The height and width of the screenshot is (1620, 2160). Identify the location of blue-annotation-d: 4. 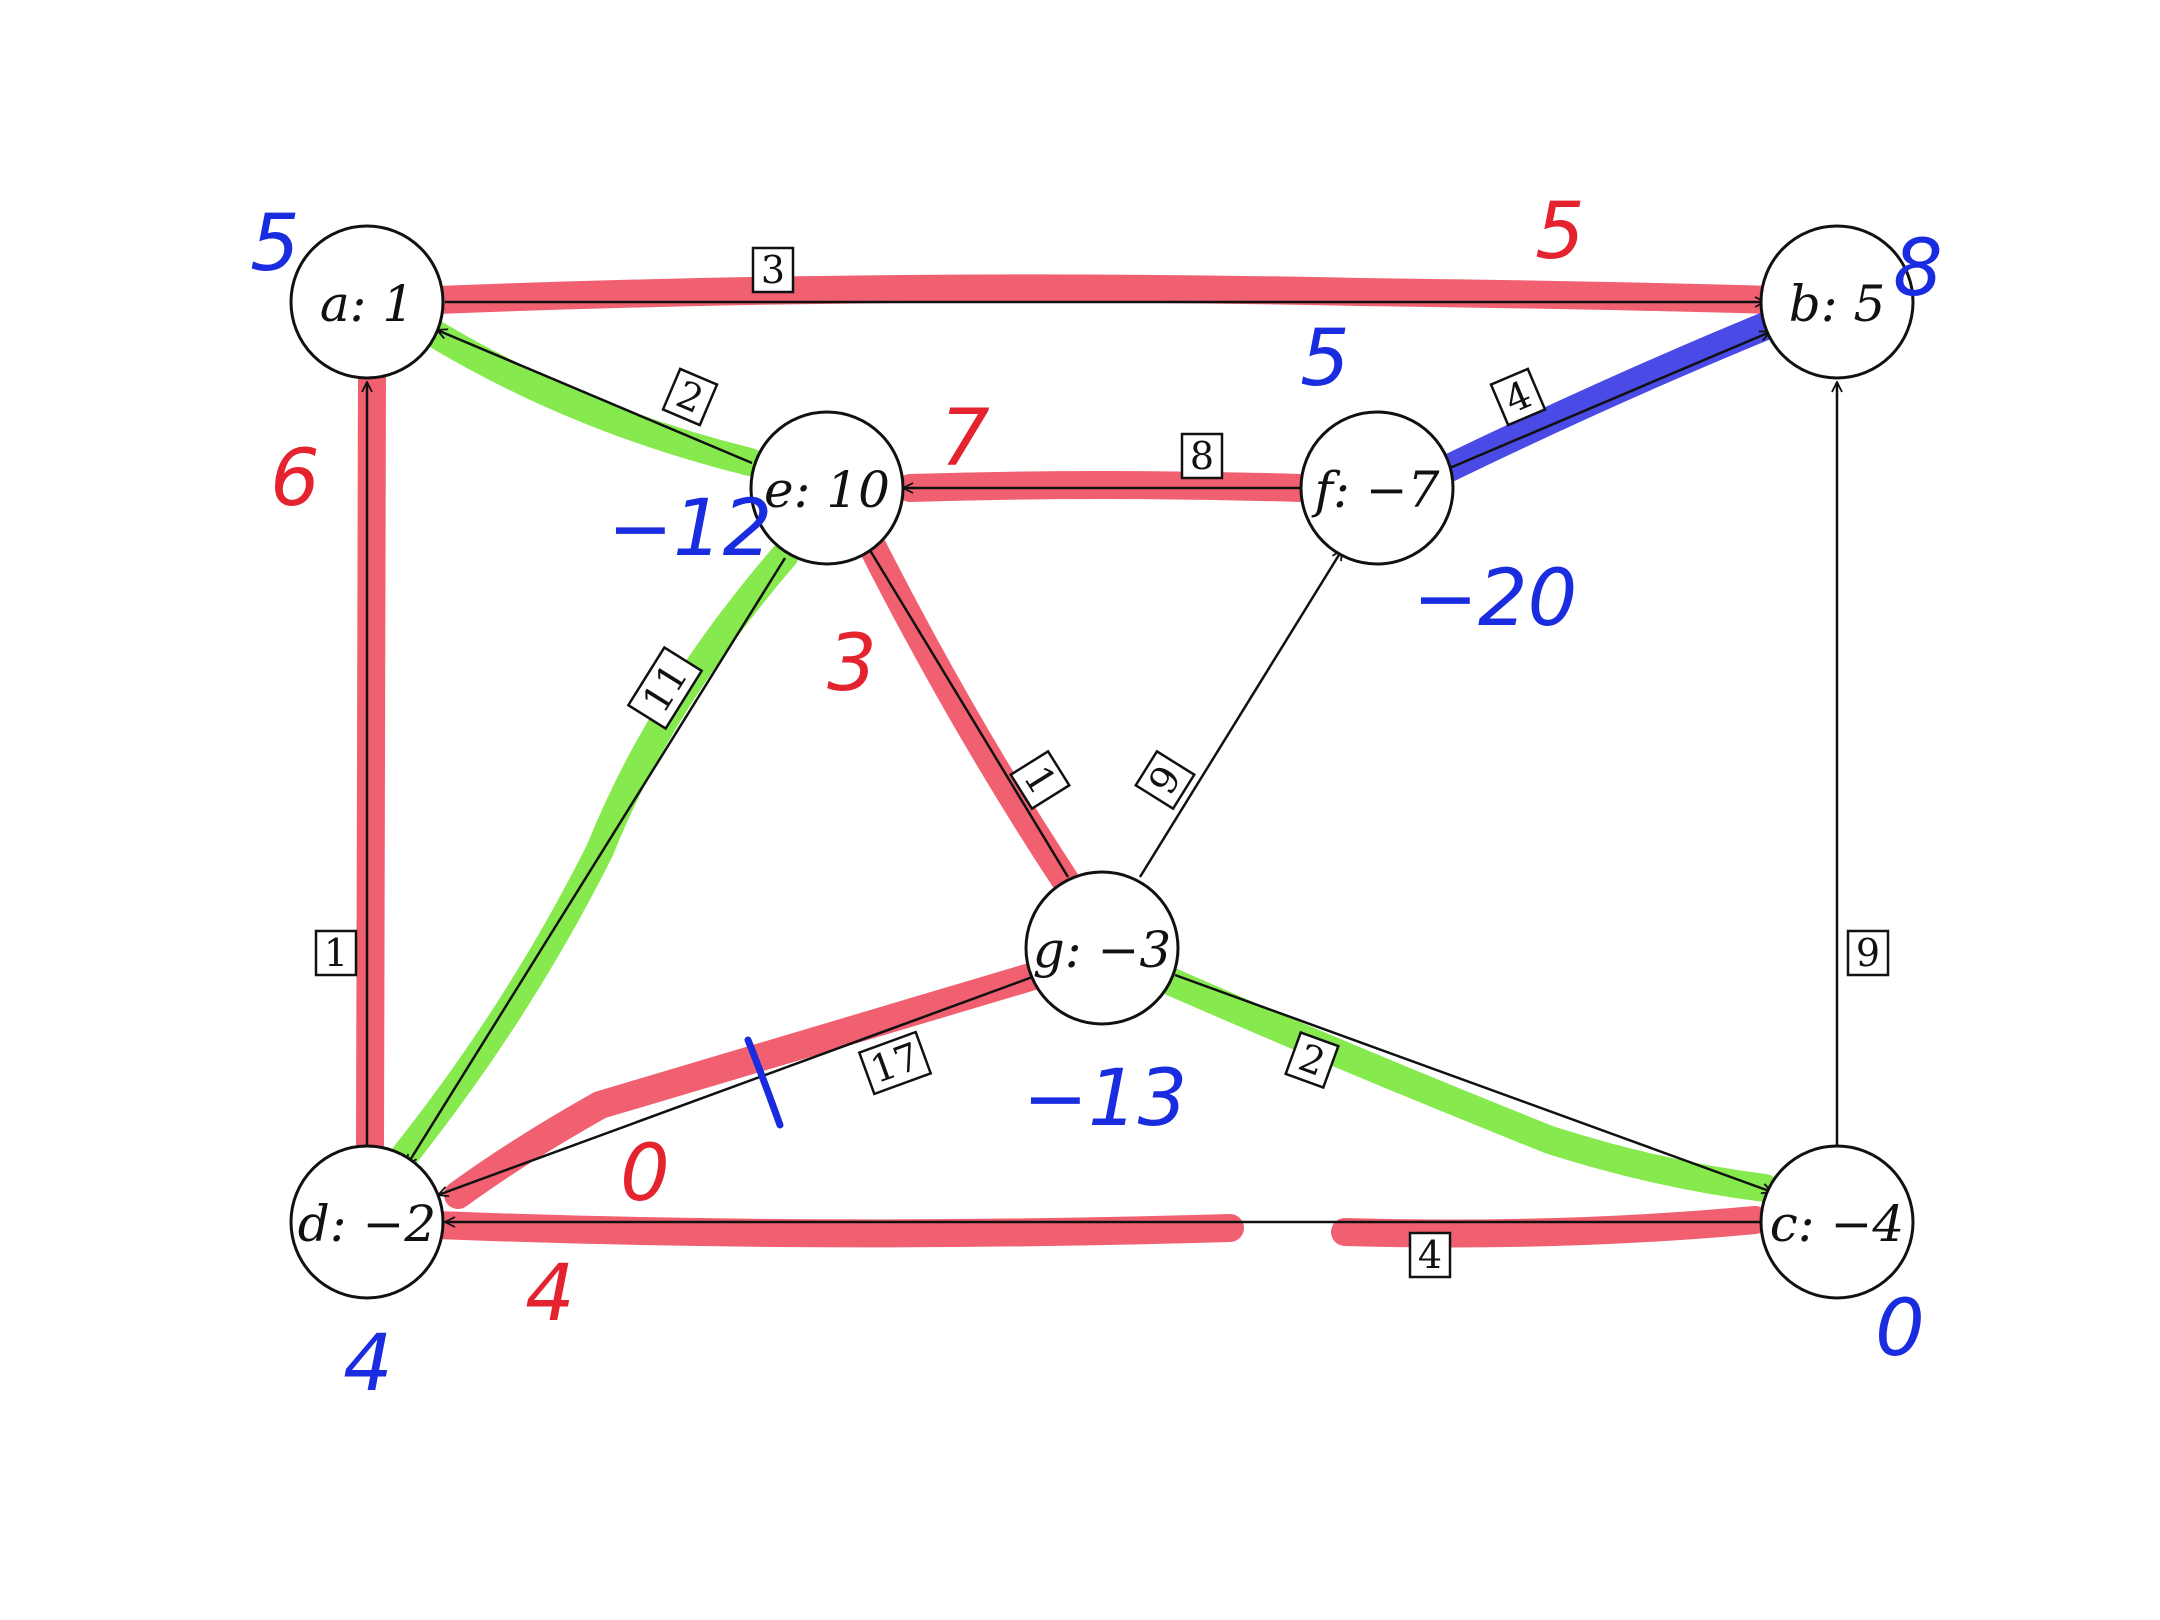
(368, 1364).